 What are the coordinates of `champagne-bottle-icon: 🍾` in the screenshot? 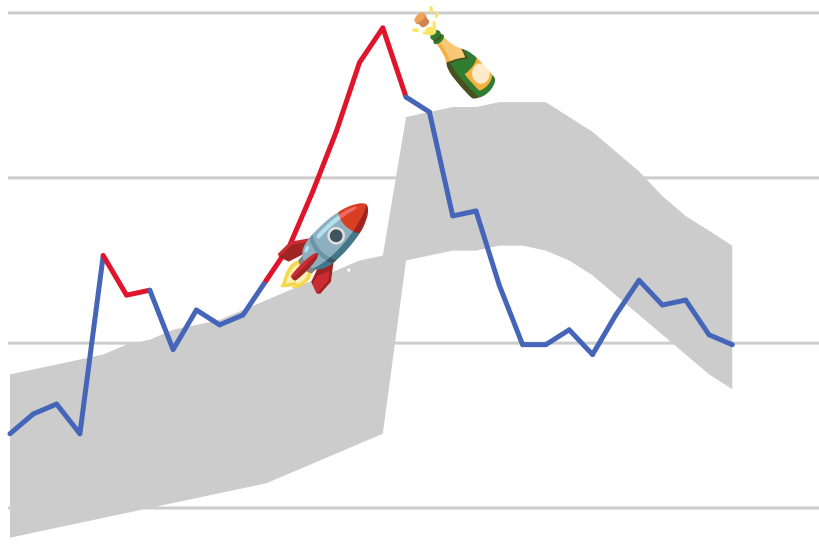 It's located at (454, 52).